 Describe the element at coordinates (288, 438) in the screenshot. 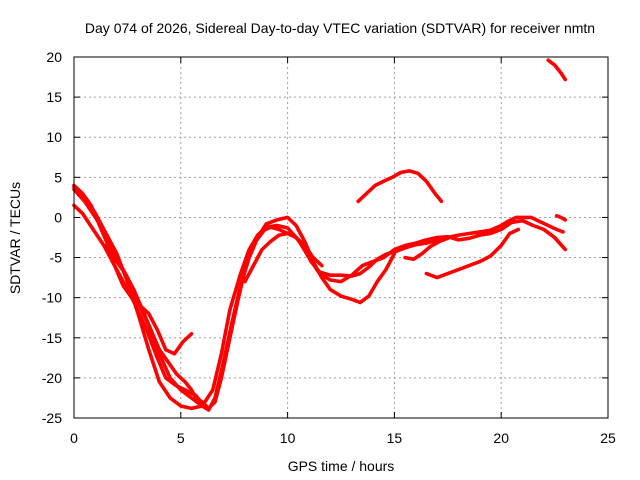

I see `x-tick-label: 10` at that location.